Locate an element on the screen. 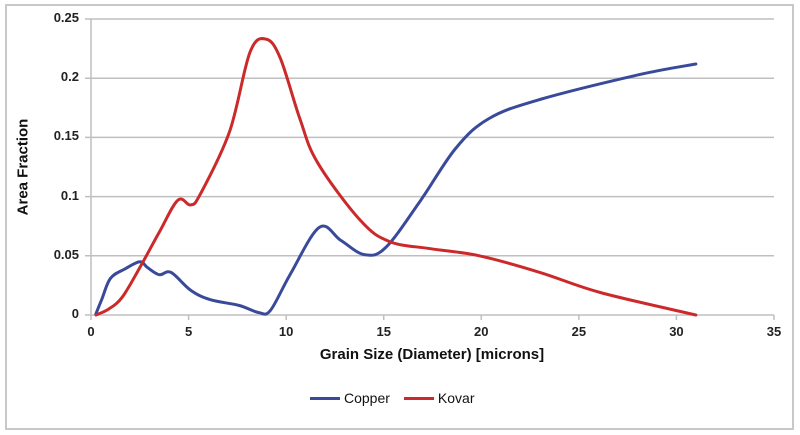 The image size is (800, 435). x-tick-label: 10 is located at coordinates (286, 331).